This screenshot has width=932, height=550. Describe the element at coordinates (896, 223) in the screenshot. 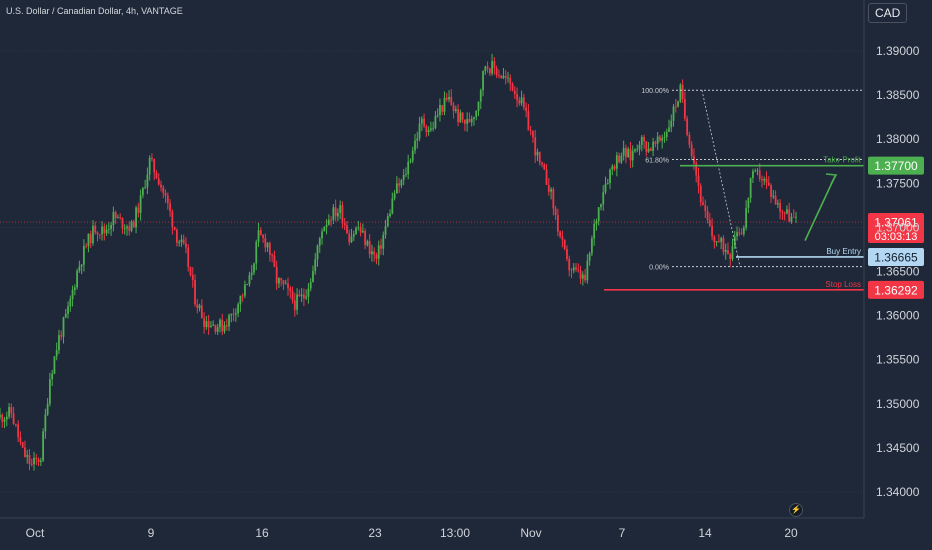

I see `last-price-value: 1.37061` at that location.